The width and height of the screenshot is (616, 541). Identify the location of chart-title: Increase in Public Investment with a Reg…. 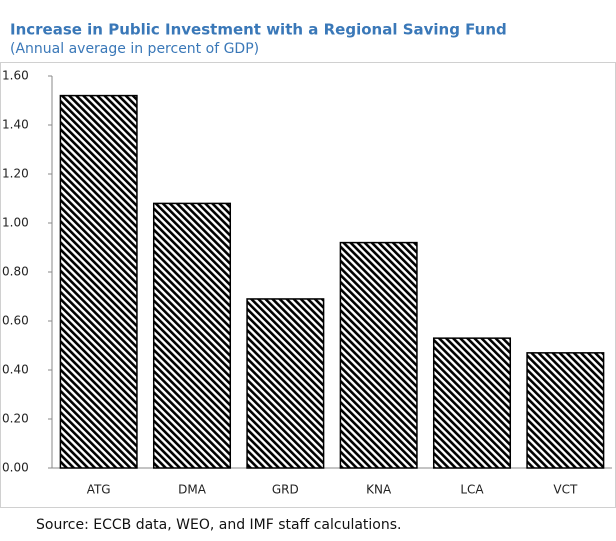
(258, 30).